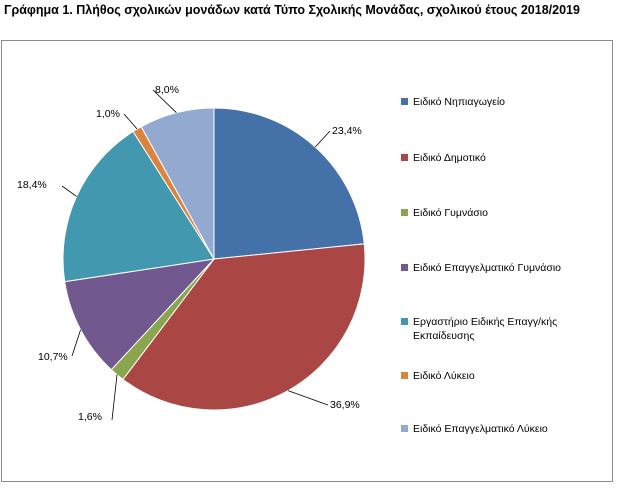  I want to click on data-label-1: 36,9%, so click(345, 405).